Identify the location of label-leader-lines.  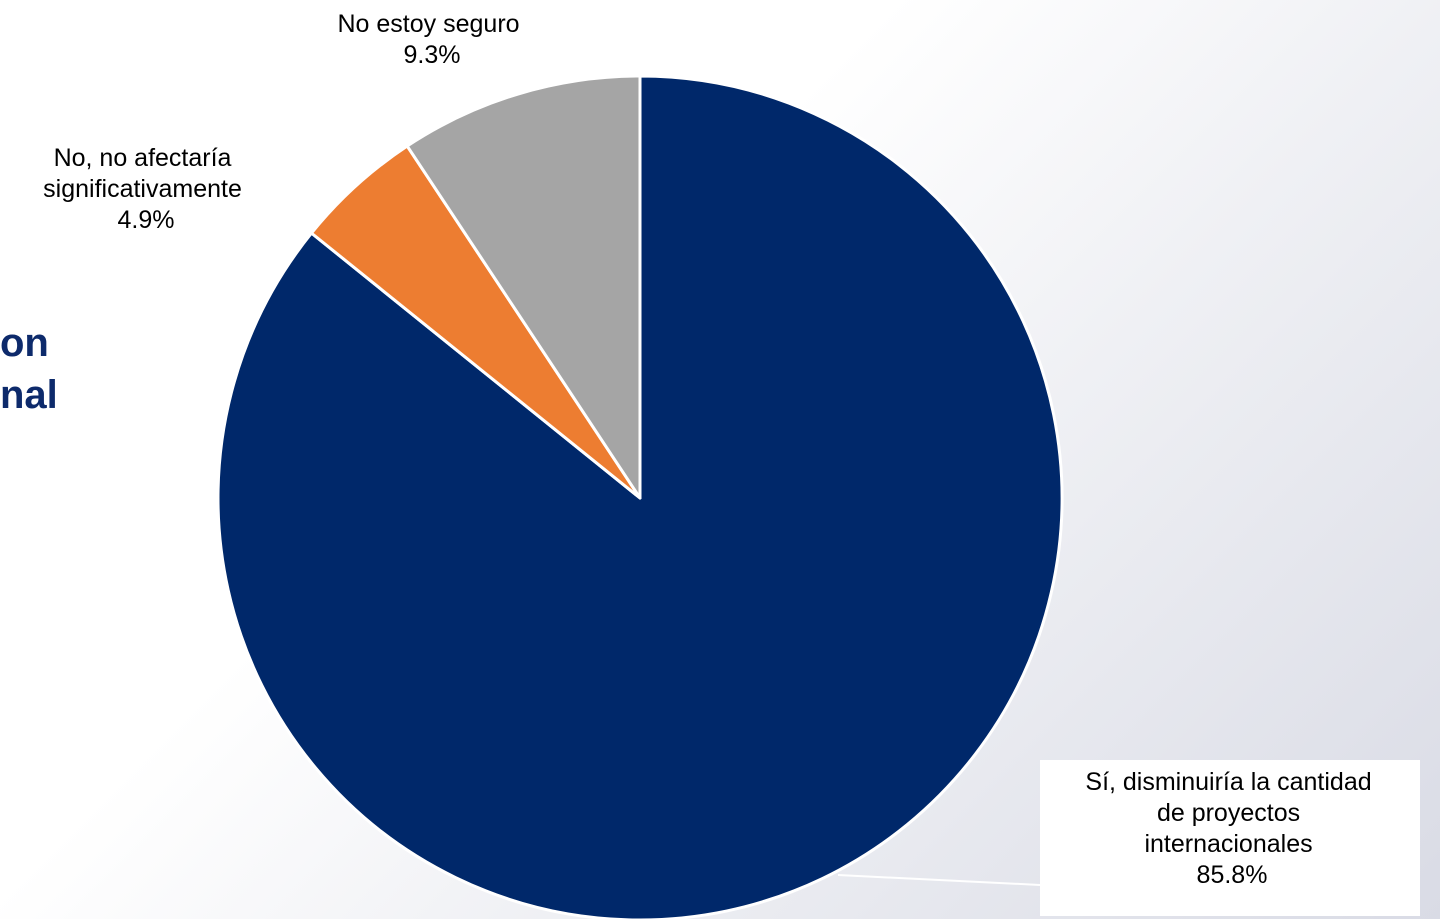
(939, 880).